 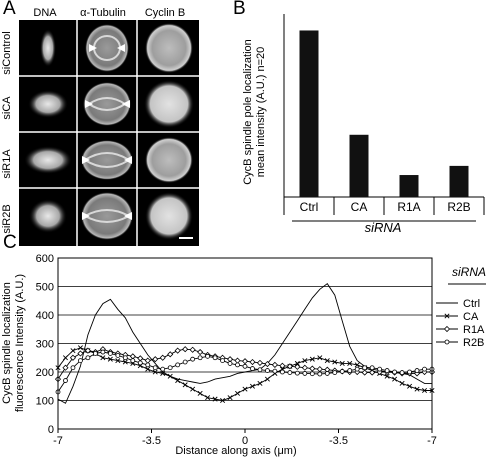 What do you see at coordinates (359, 207) in the screenshot?
I see `bar-category-label: CA` at bounding box center [359, 207].